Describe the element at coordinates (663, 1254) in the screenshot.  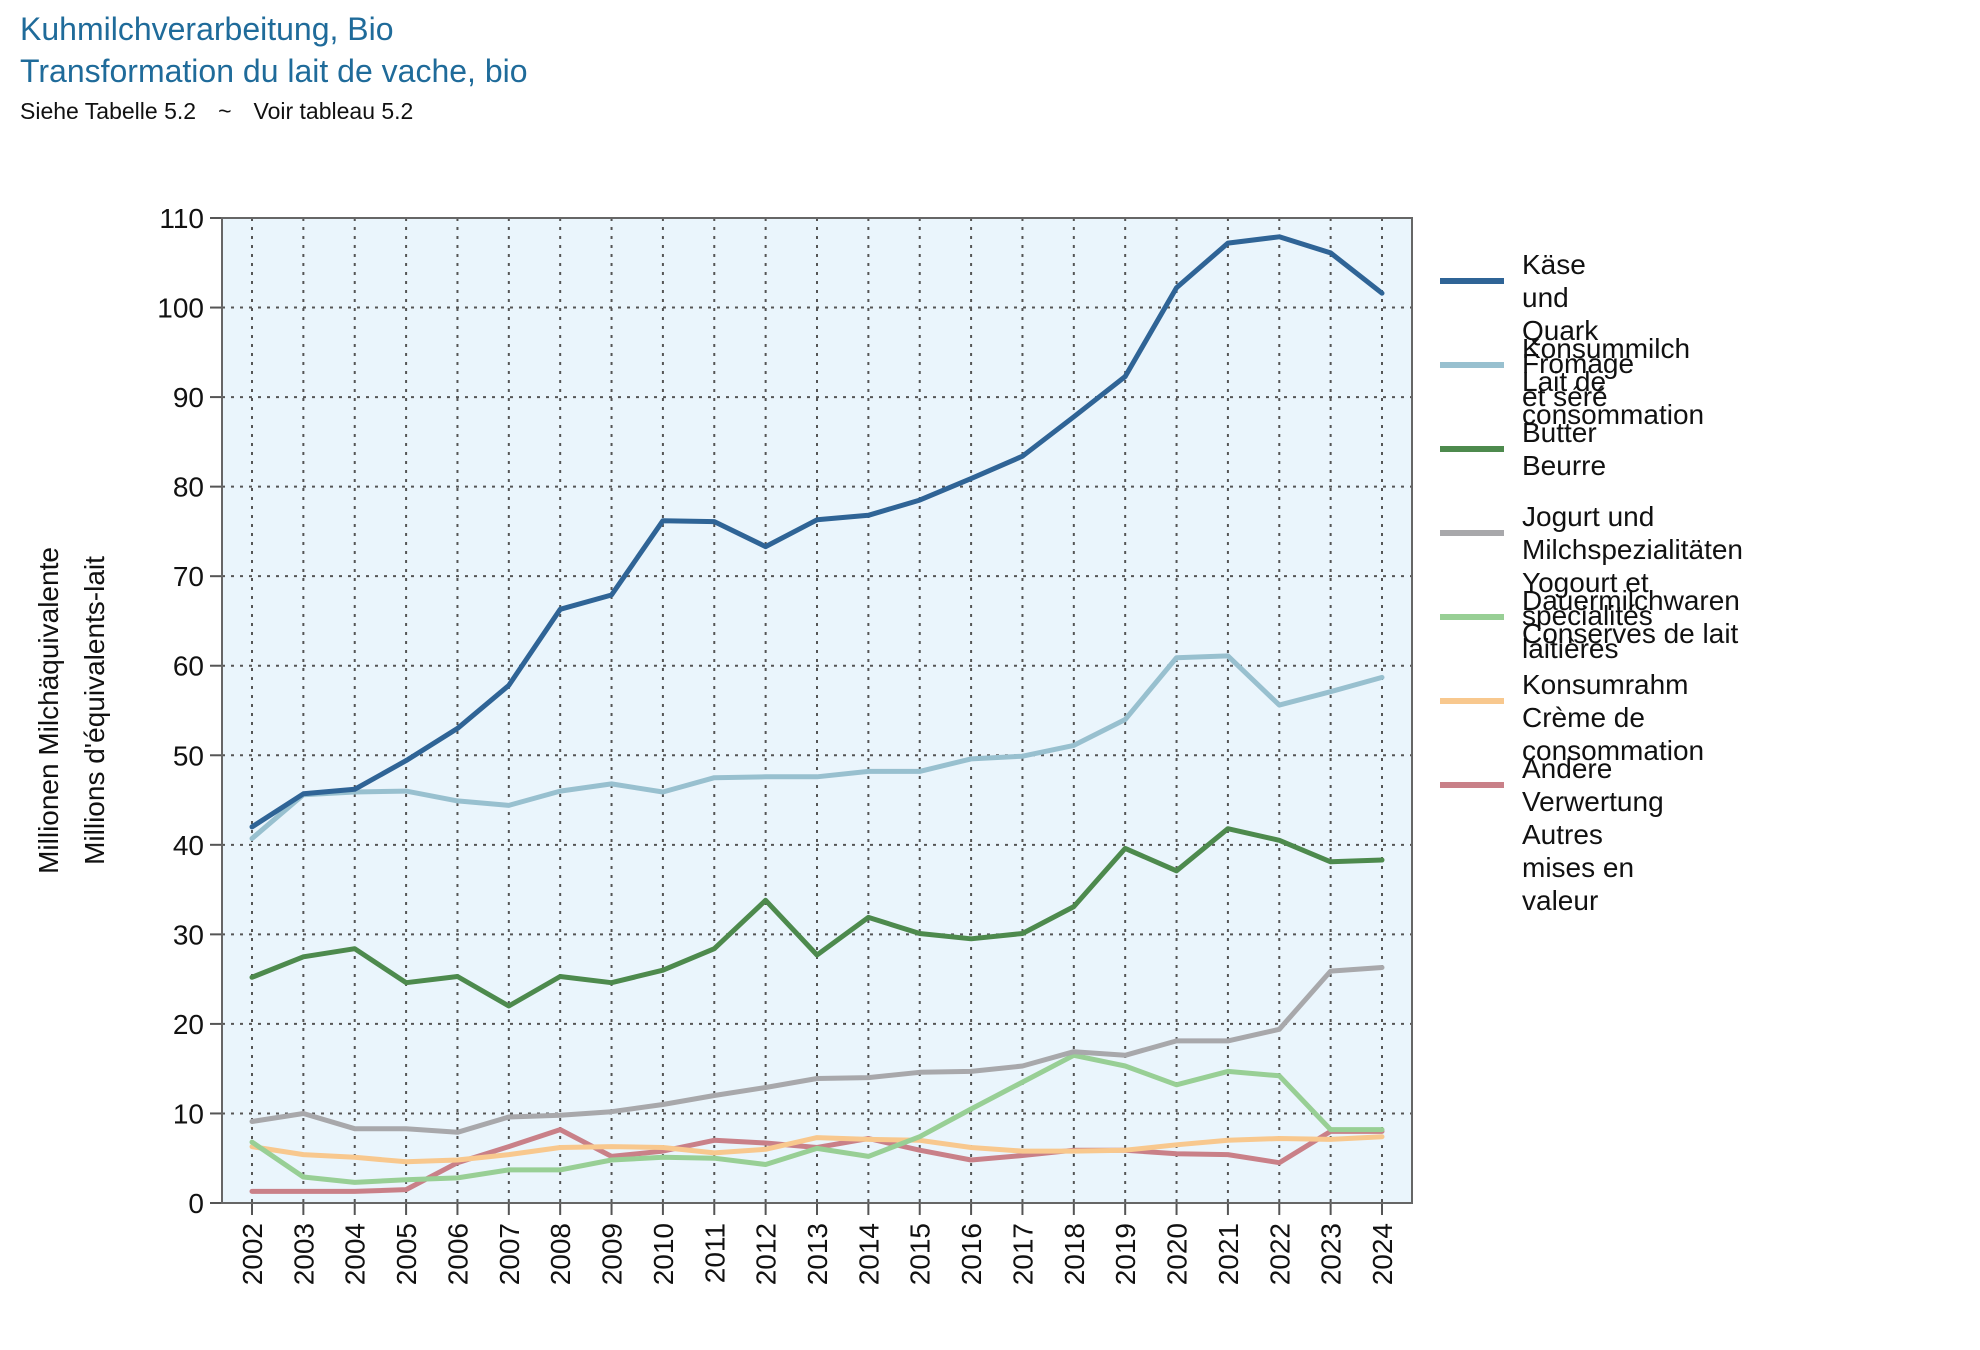
I see `x-tick-label: 2010` at that location.